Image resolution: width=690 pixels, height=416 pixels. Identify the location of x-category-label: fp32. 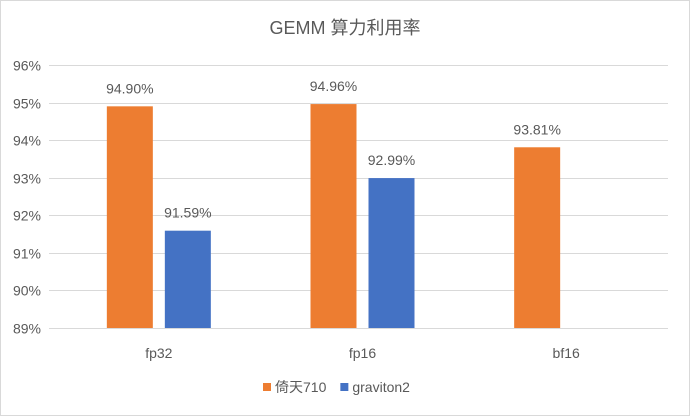
(158, 353).